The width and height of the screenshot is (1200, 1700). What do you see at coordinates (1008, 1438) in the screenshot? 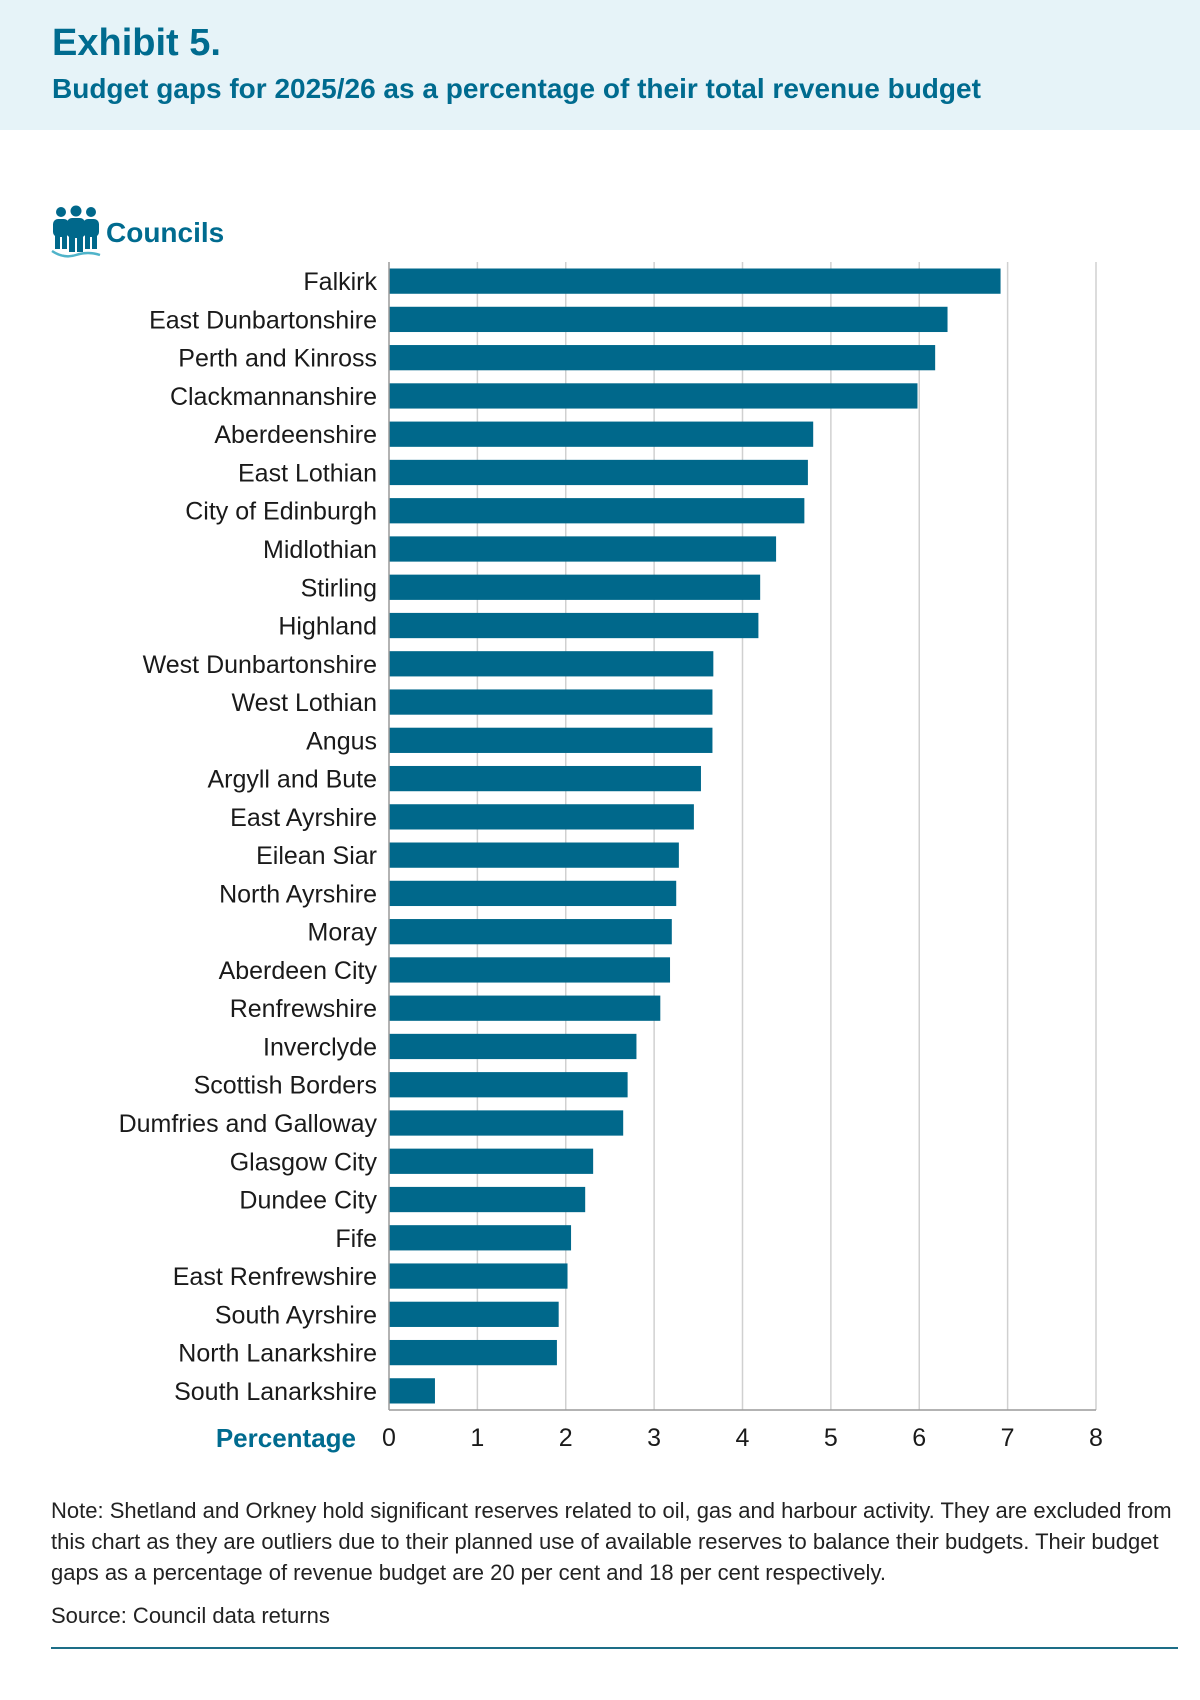
I see `x-tick-label: 7` at bounding box center [1008, 1438].